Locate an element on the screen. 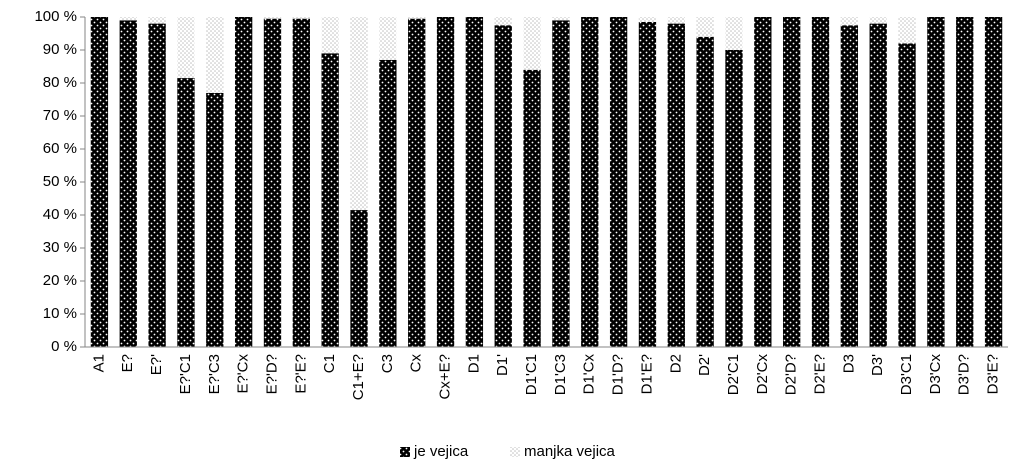  x-tick-label: D2' is located at coordinates (704, 365).